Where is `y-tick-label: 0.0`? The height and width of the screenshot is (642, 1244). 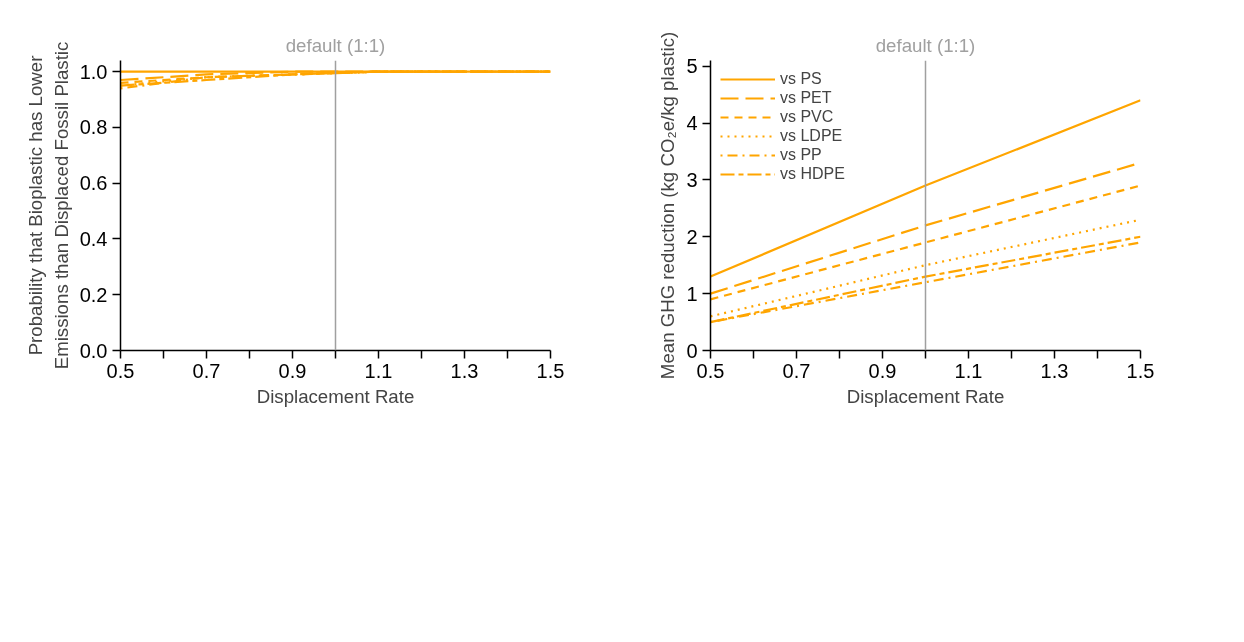 y-tick-label: 0.0 is located at coordinates (93, 350).